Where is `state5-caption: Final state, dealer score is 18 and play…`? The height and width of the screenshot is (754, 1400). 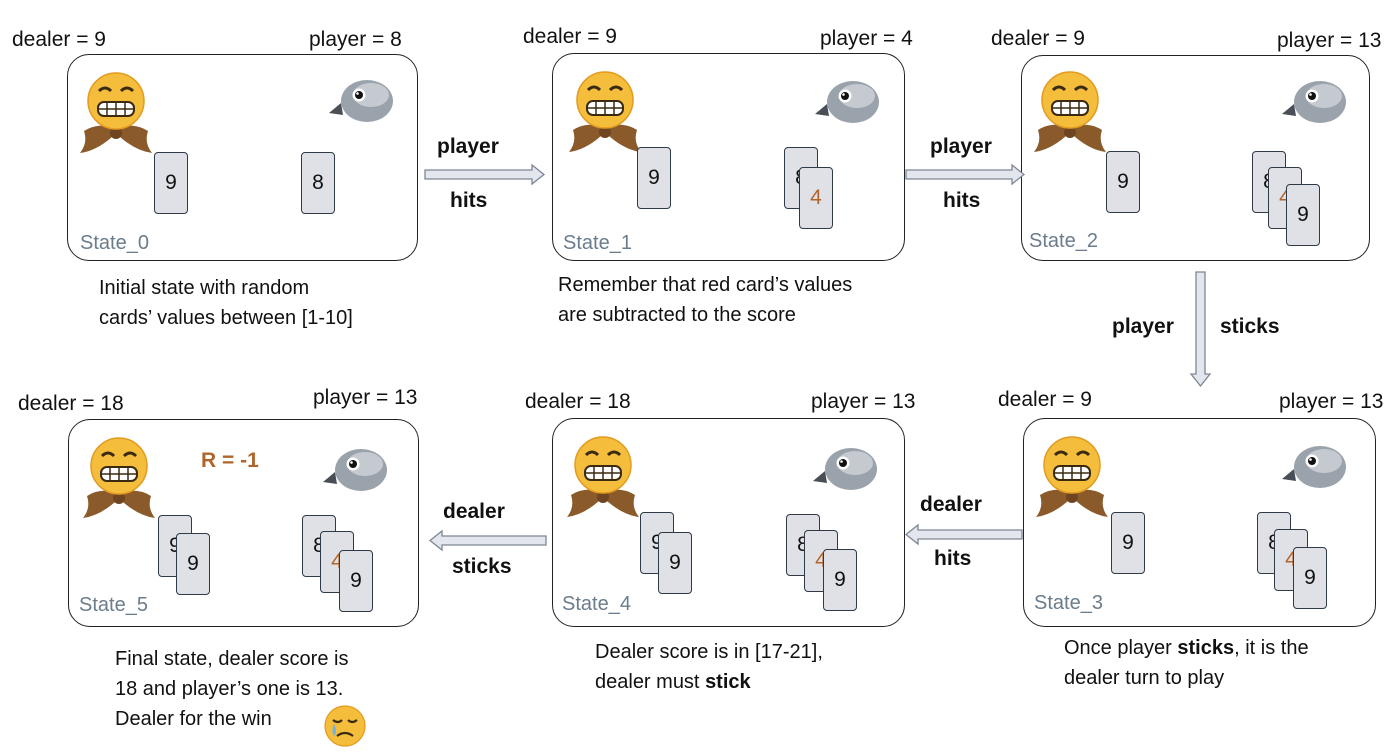
state5-caption: Final state, dealer score is 18 and play… is located at coordinates (231, 689).